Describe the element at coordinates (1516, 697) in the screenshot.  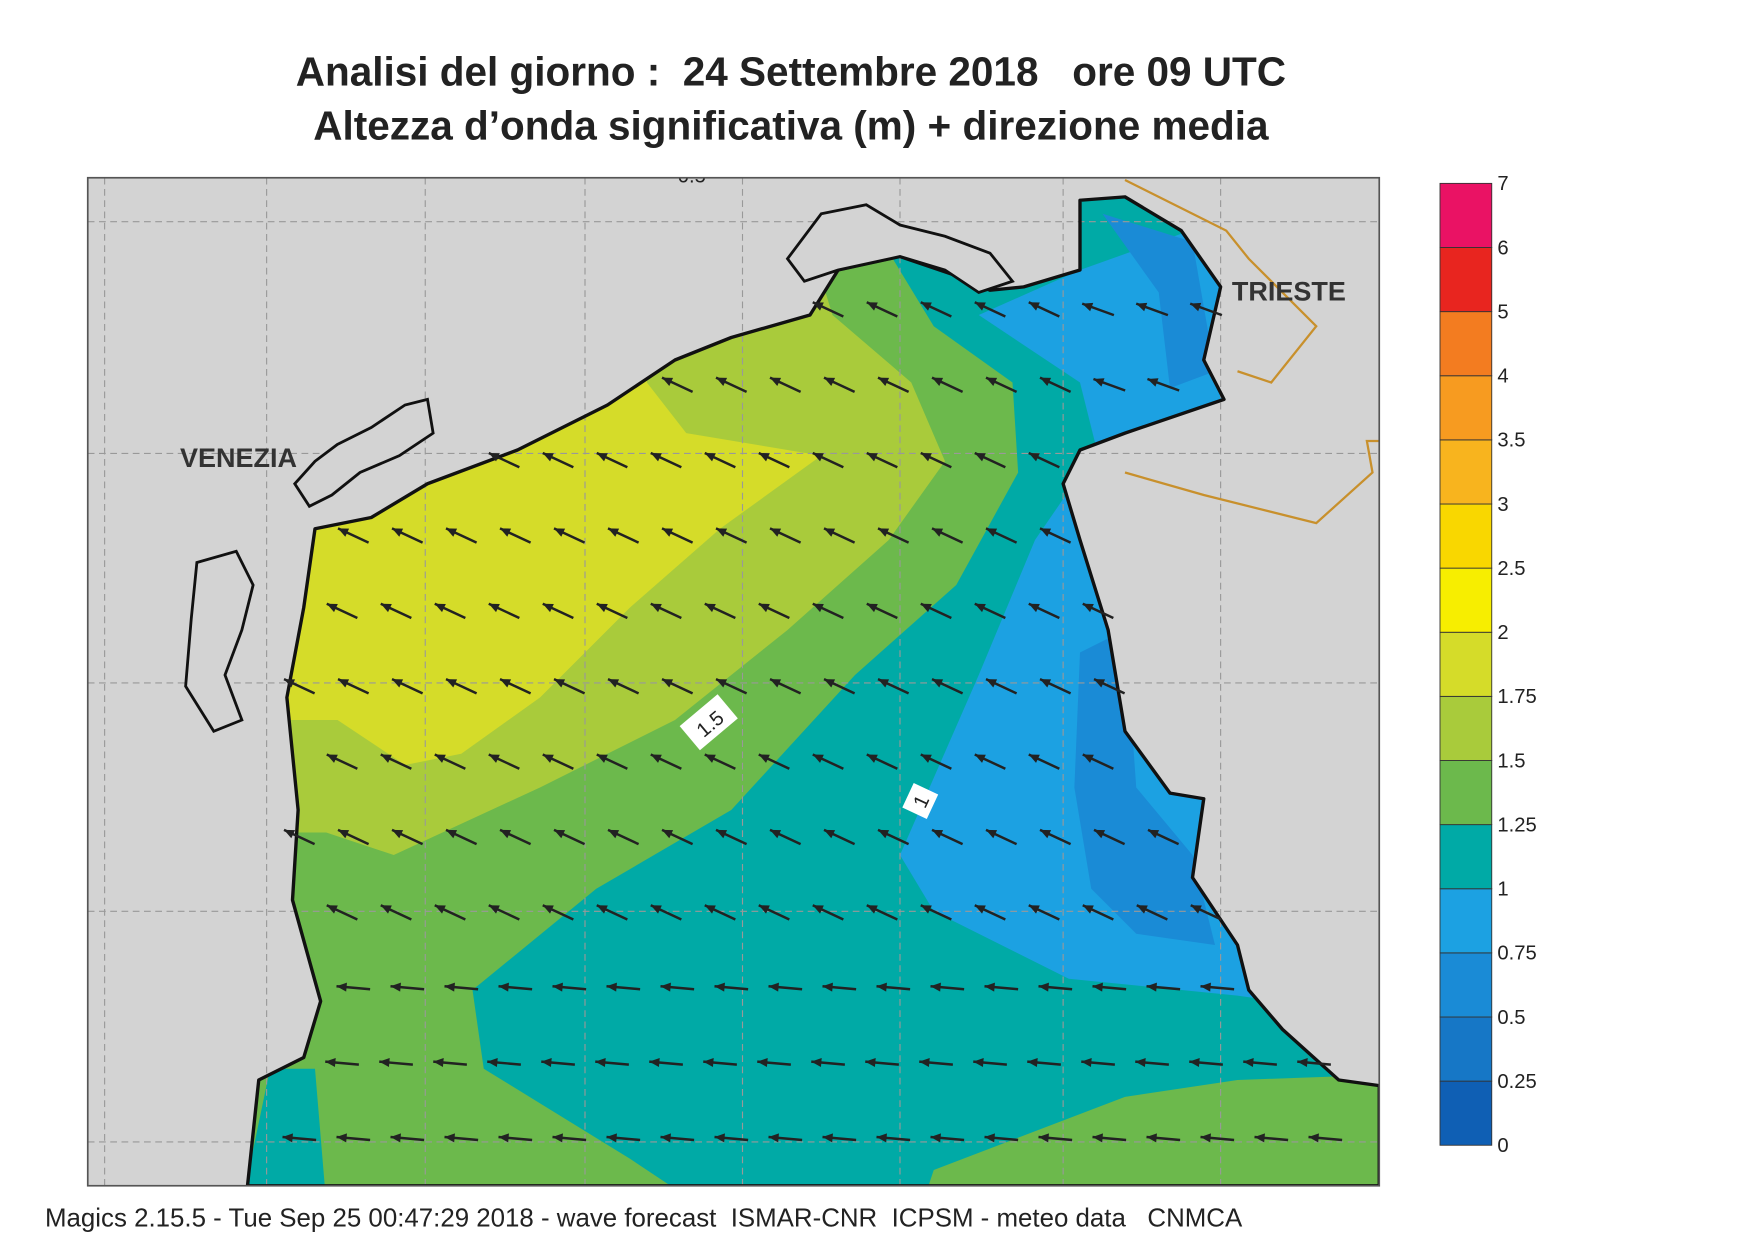
I see `colorbar-tick-label: 1.75` at that location.